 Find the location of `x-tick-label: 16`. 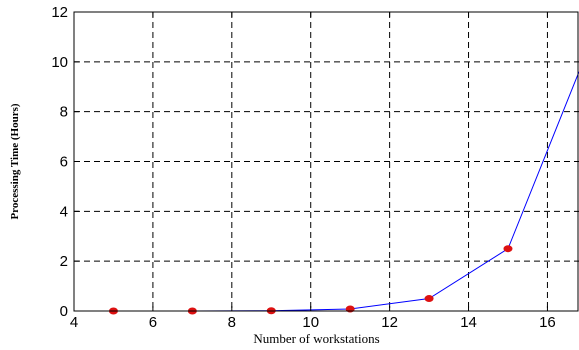

x-tick-label: 16 is located at coordinates (547, 322).